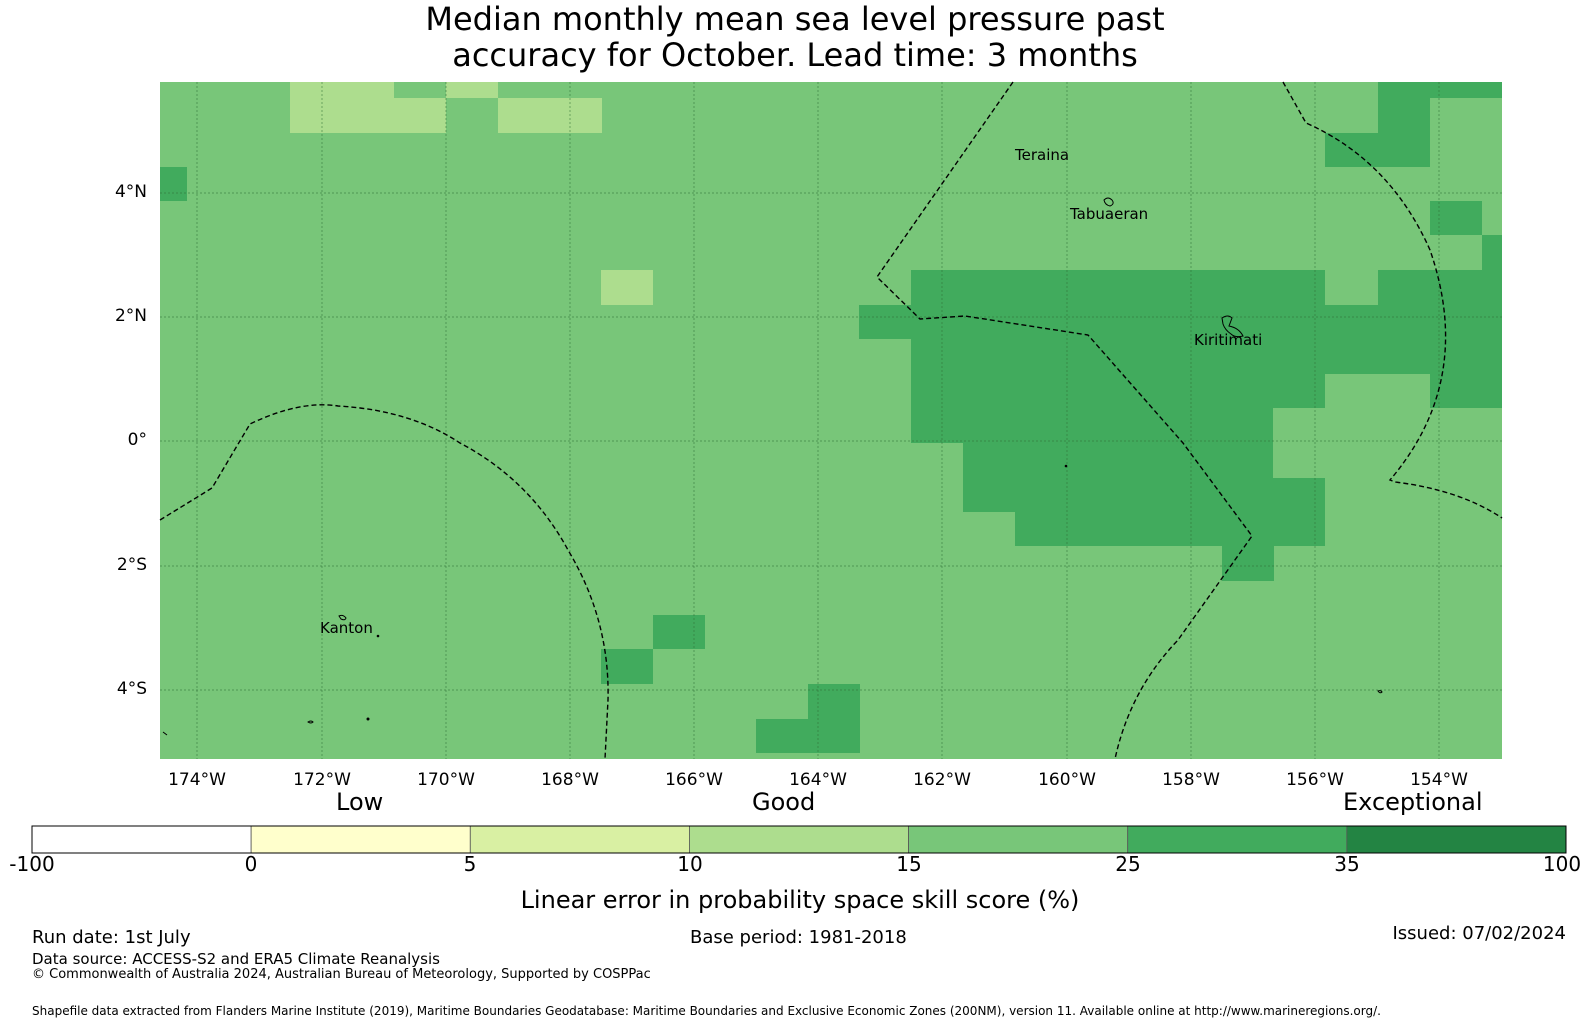 The image size is (1590, 1020). I want to click on x-tick-label: 162°W, so click(942, 780).